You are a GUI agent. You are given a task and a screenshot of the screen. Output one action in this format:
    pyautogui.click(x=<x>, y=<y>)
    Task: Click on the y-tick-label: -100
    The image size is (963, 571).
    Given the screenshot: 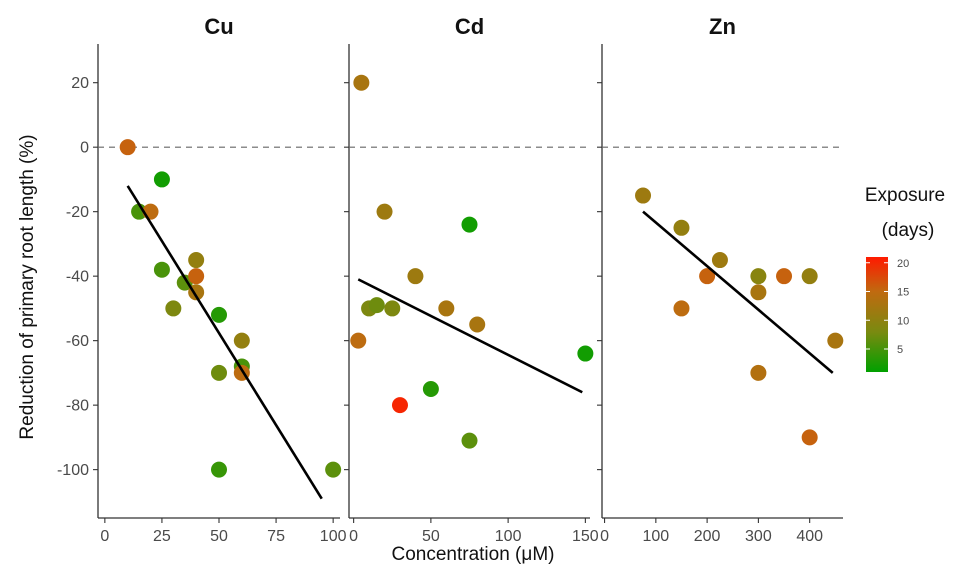 What is the action you would take?
    pyautogui.click(x=73, y=470)
    